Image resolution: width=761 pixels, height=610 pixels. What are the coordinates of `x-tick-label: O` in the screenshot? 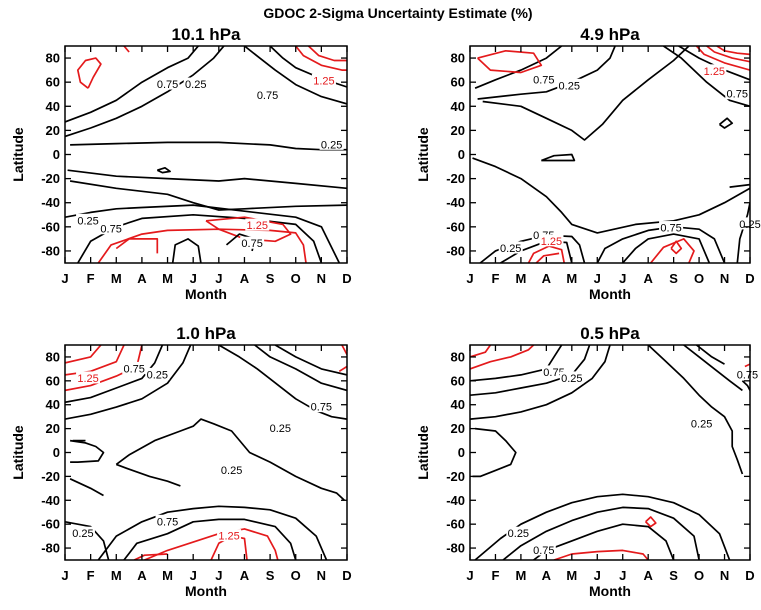 It's located at (296, 278).